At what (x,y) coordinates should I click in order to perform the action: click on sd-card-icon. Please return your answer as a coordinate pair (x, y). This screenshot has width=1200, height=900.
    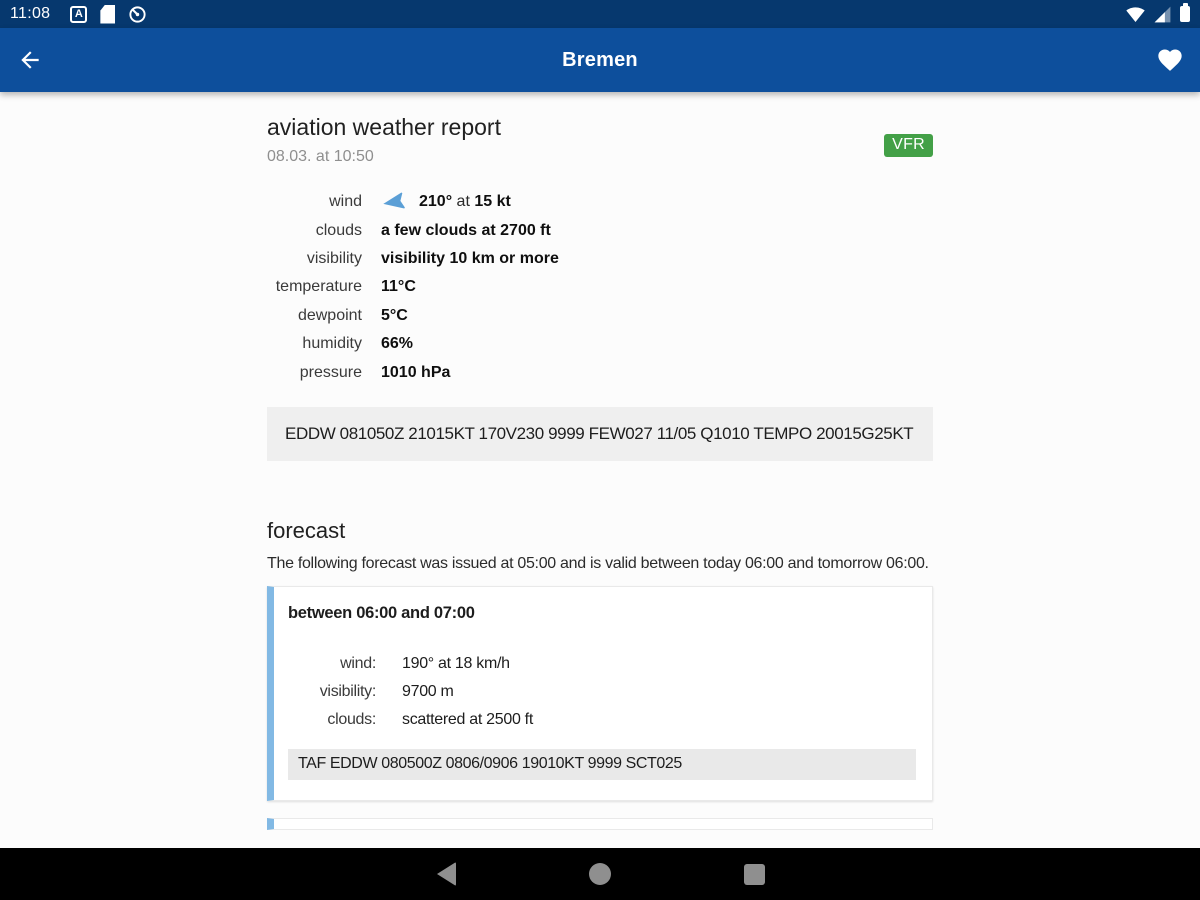
    Looking at the image, I should click on (108, 14).